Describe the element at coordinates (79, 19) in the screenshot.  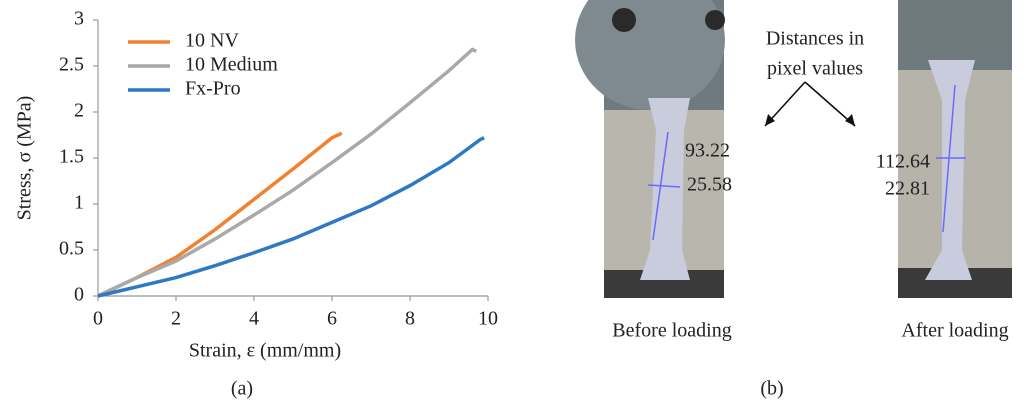
I see `y-tick-label: 3` at that location.